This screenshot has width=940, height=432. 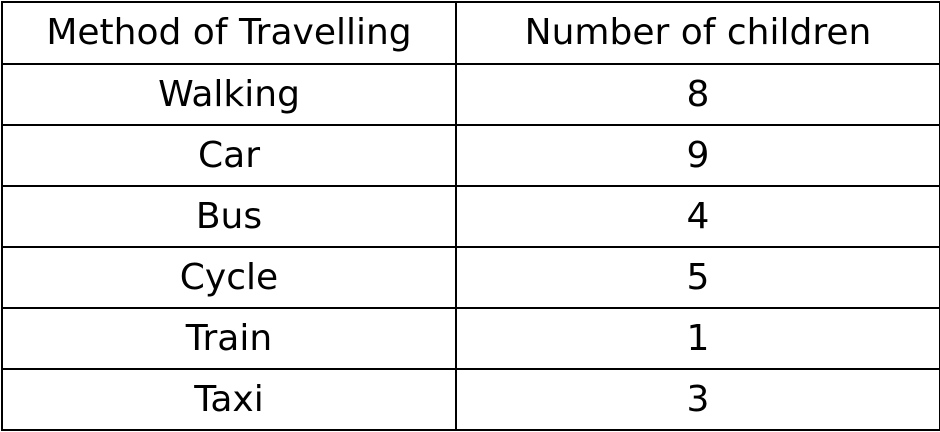 I want to click on table-row: Bus 4, so click(x=470, y=216).